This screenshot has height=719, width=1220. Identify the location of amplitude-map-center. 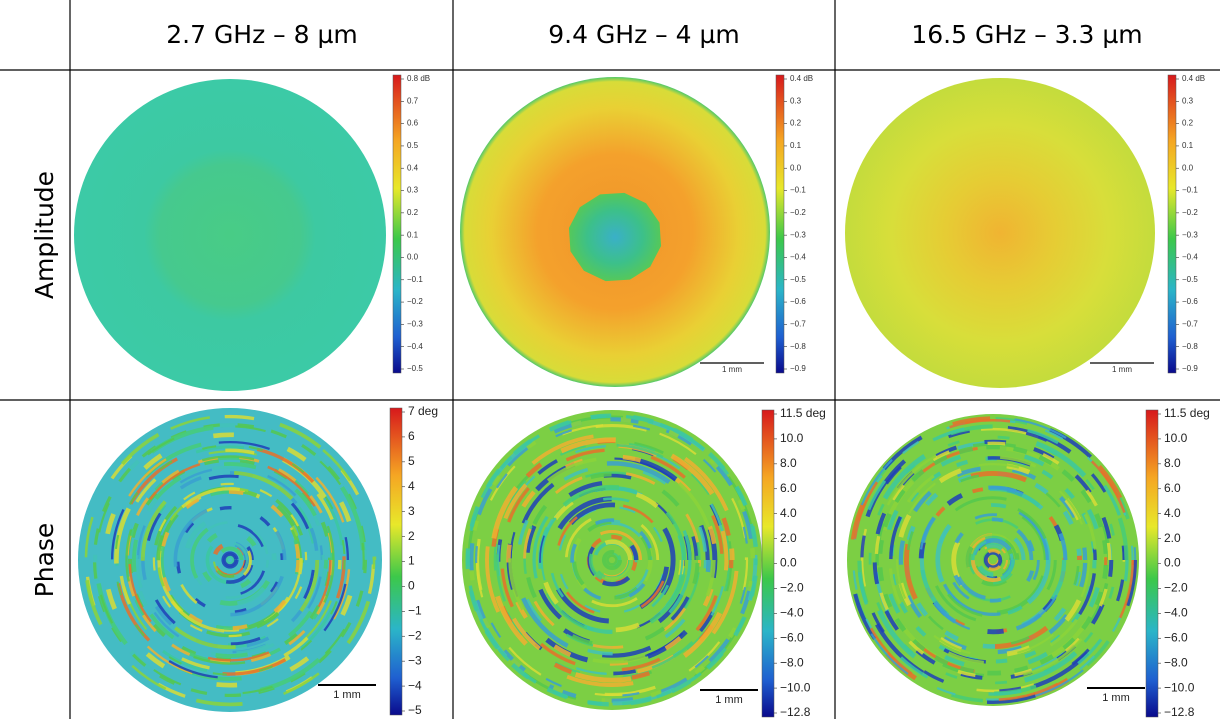
(615, 237).